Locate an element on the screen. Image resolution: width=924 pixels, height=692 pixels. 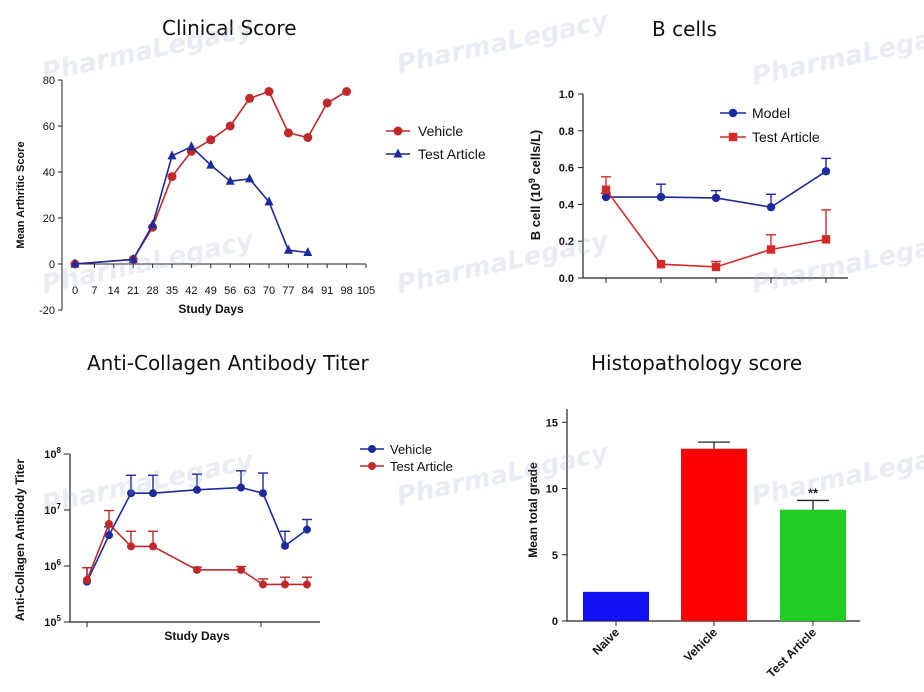
y-tick-label: 10⁷ is located at coordinates (52, 509).